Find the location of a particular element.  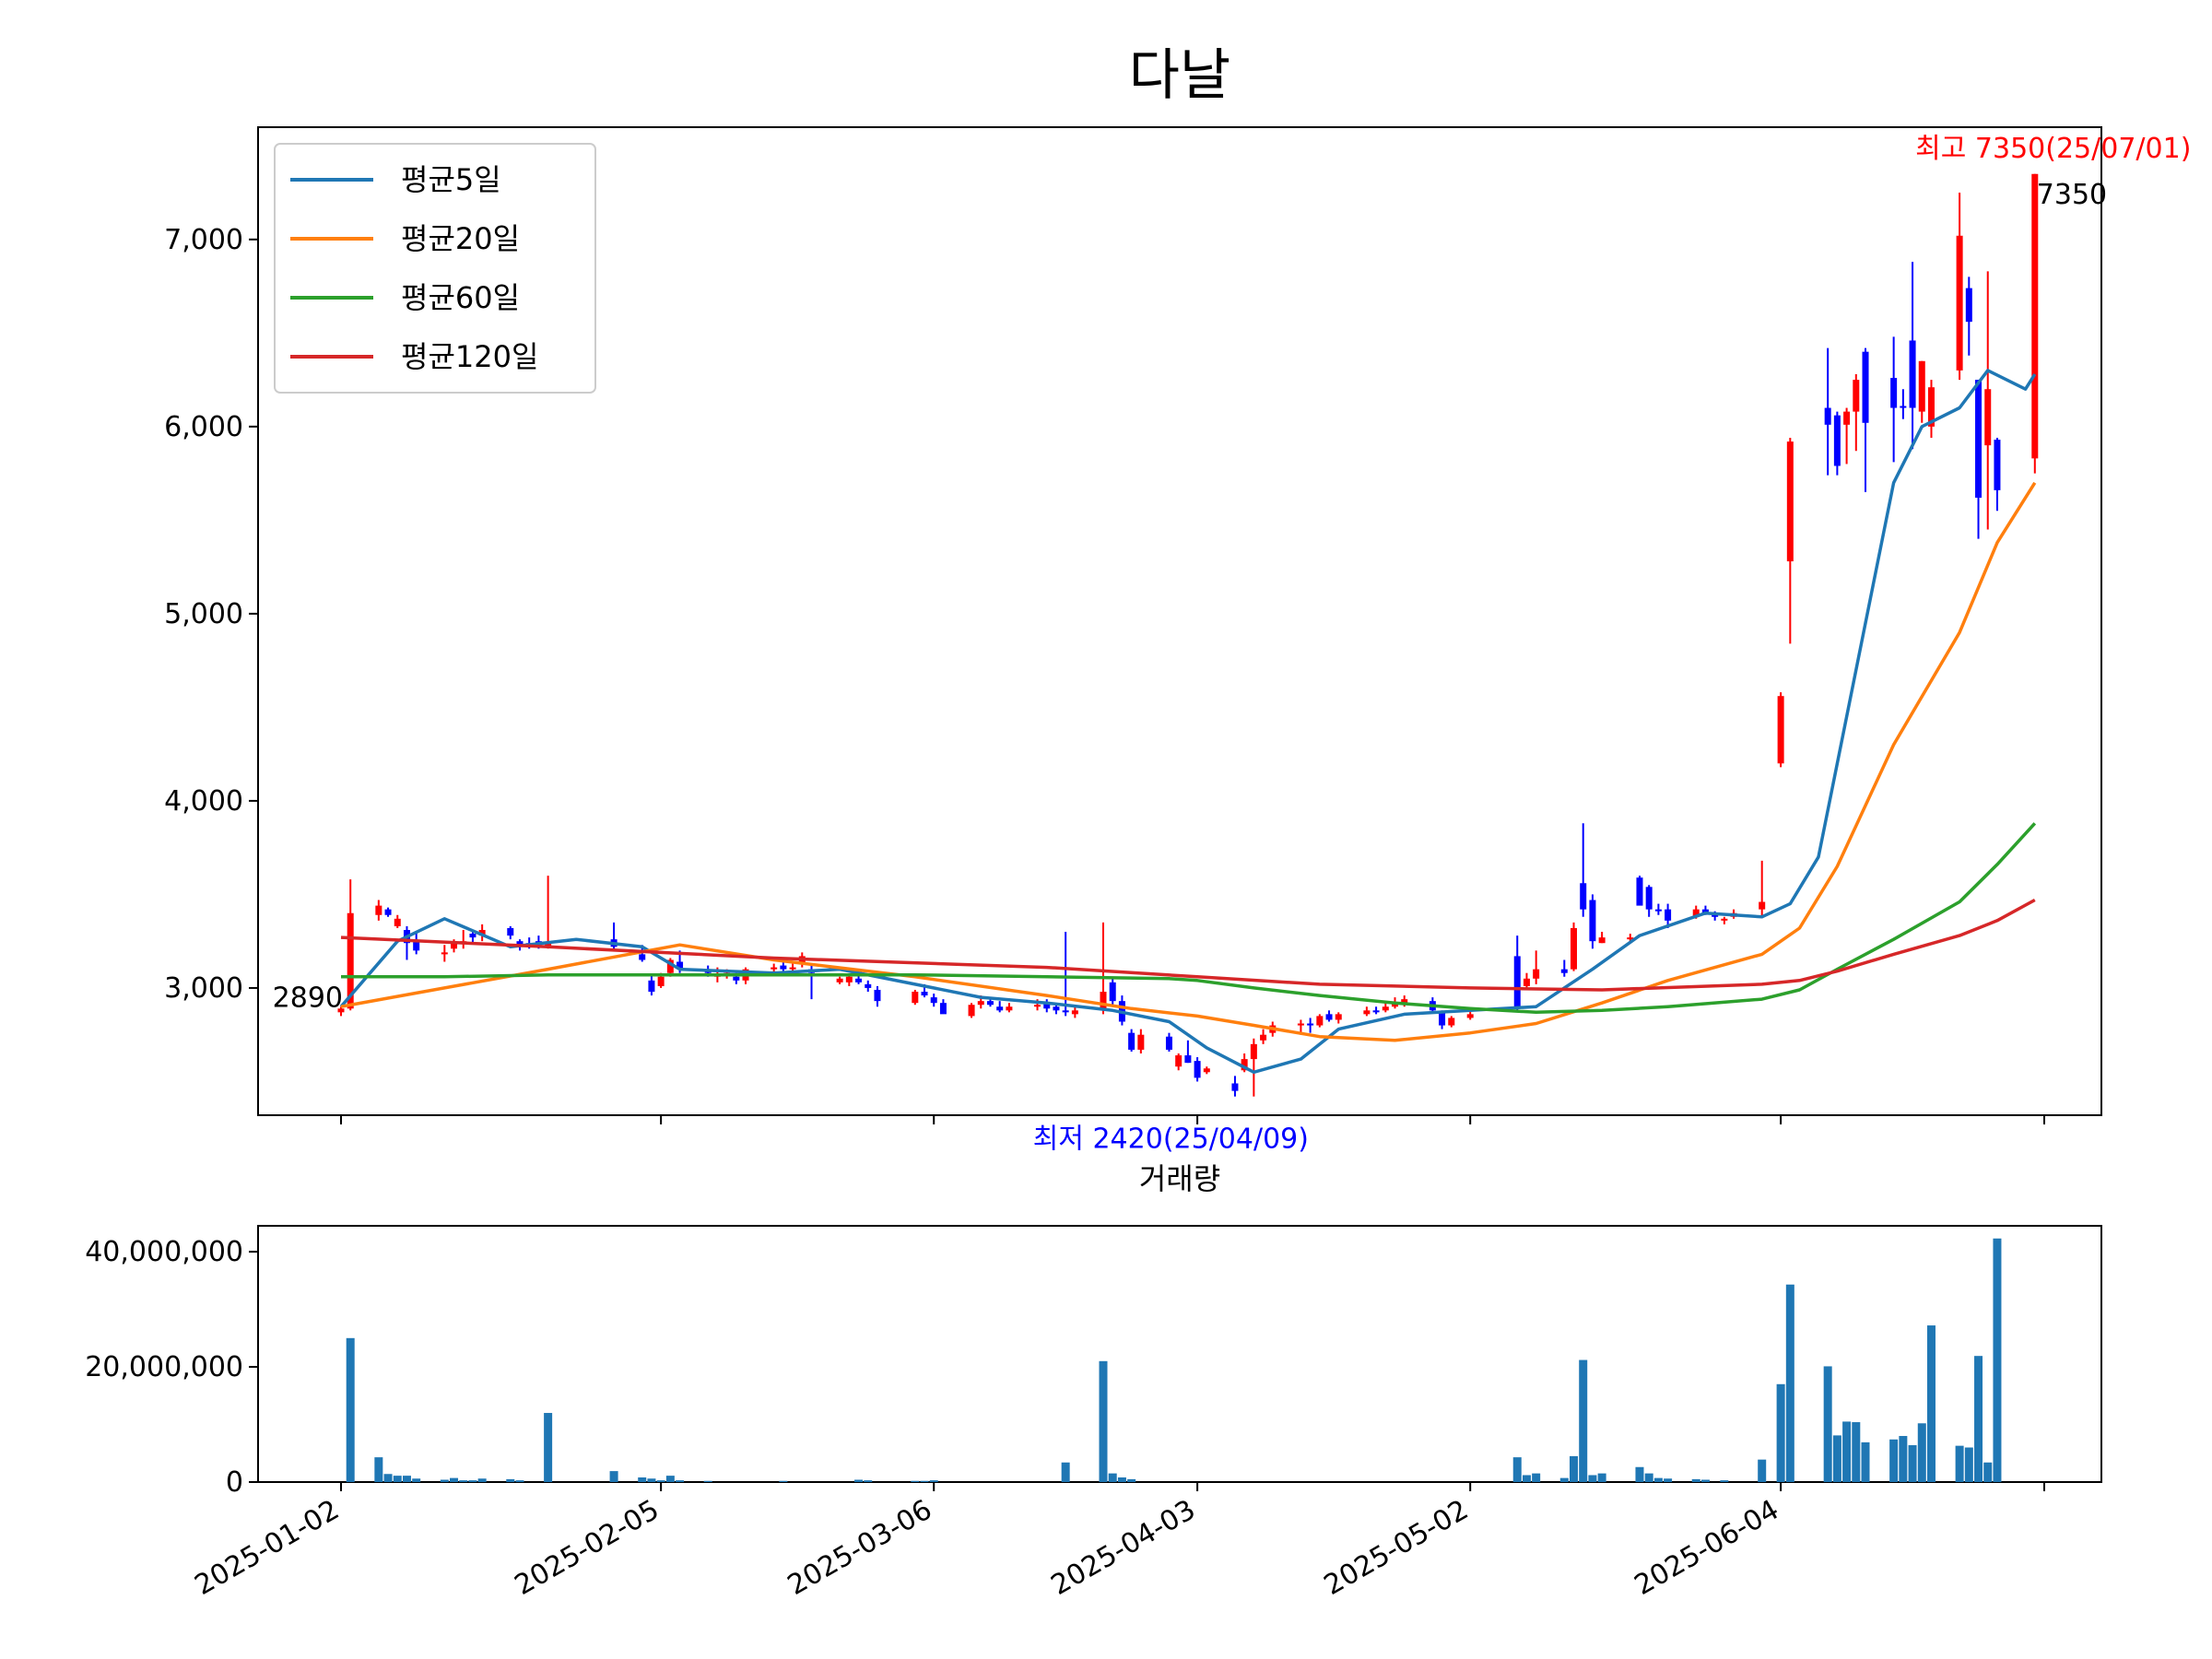

high-annotation: 최고 7350(25/07/01) is located at coordinates (2053, 149).